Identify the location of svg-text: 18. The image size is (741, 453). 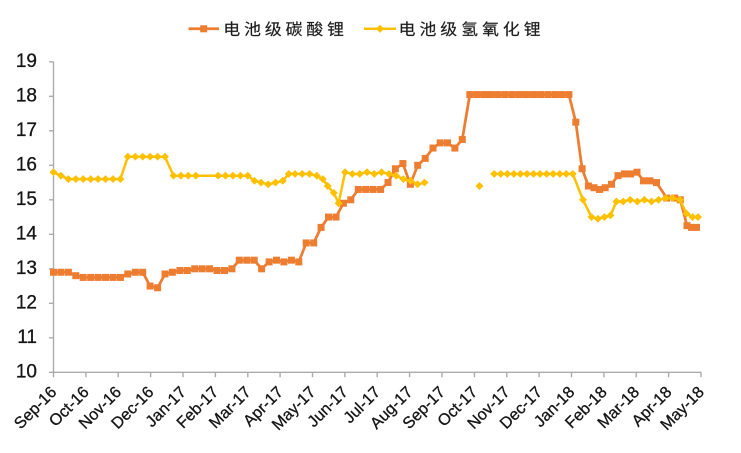
(26, 96).